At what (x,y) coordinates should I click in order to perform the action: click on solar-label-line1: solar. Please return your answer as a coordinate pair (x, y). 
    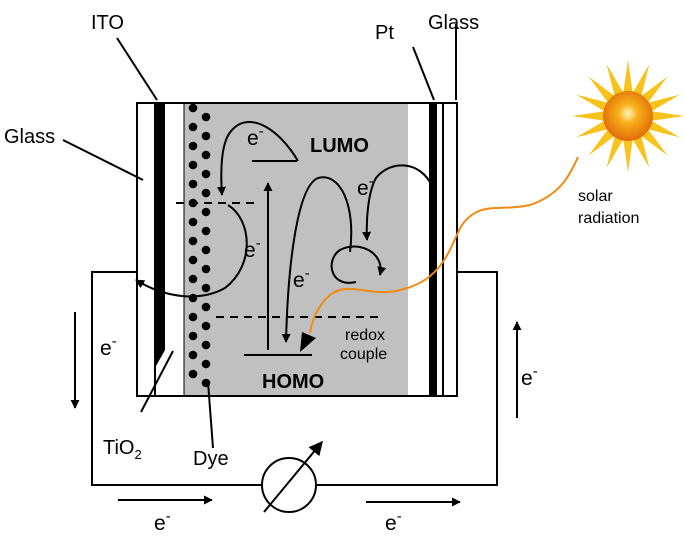
    Looking at the image, I should click on (595, 196).